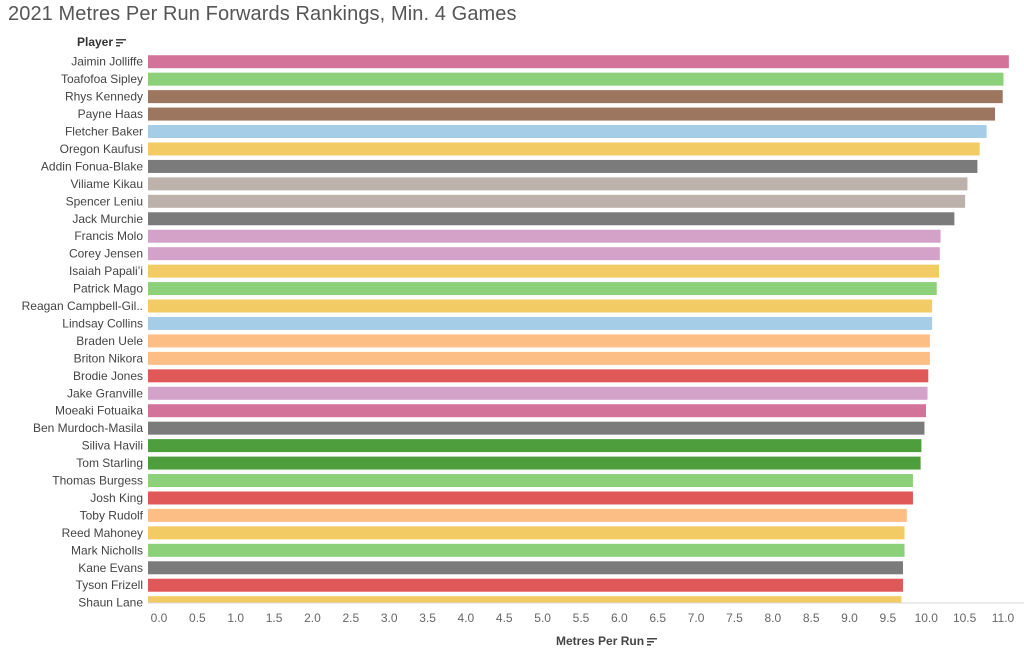 This screenshot has height=652, width=1024. Describe the element at coordinates (97, 481) in the screenshot. I see `row-label: Thomas Burgess` at that location.